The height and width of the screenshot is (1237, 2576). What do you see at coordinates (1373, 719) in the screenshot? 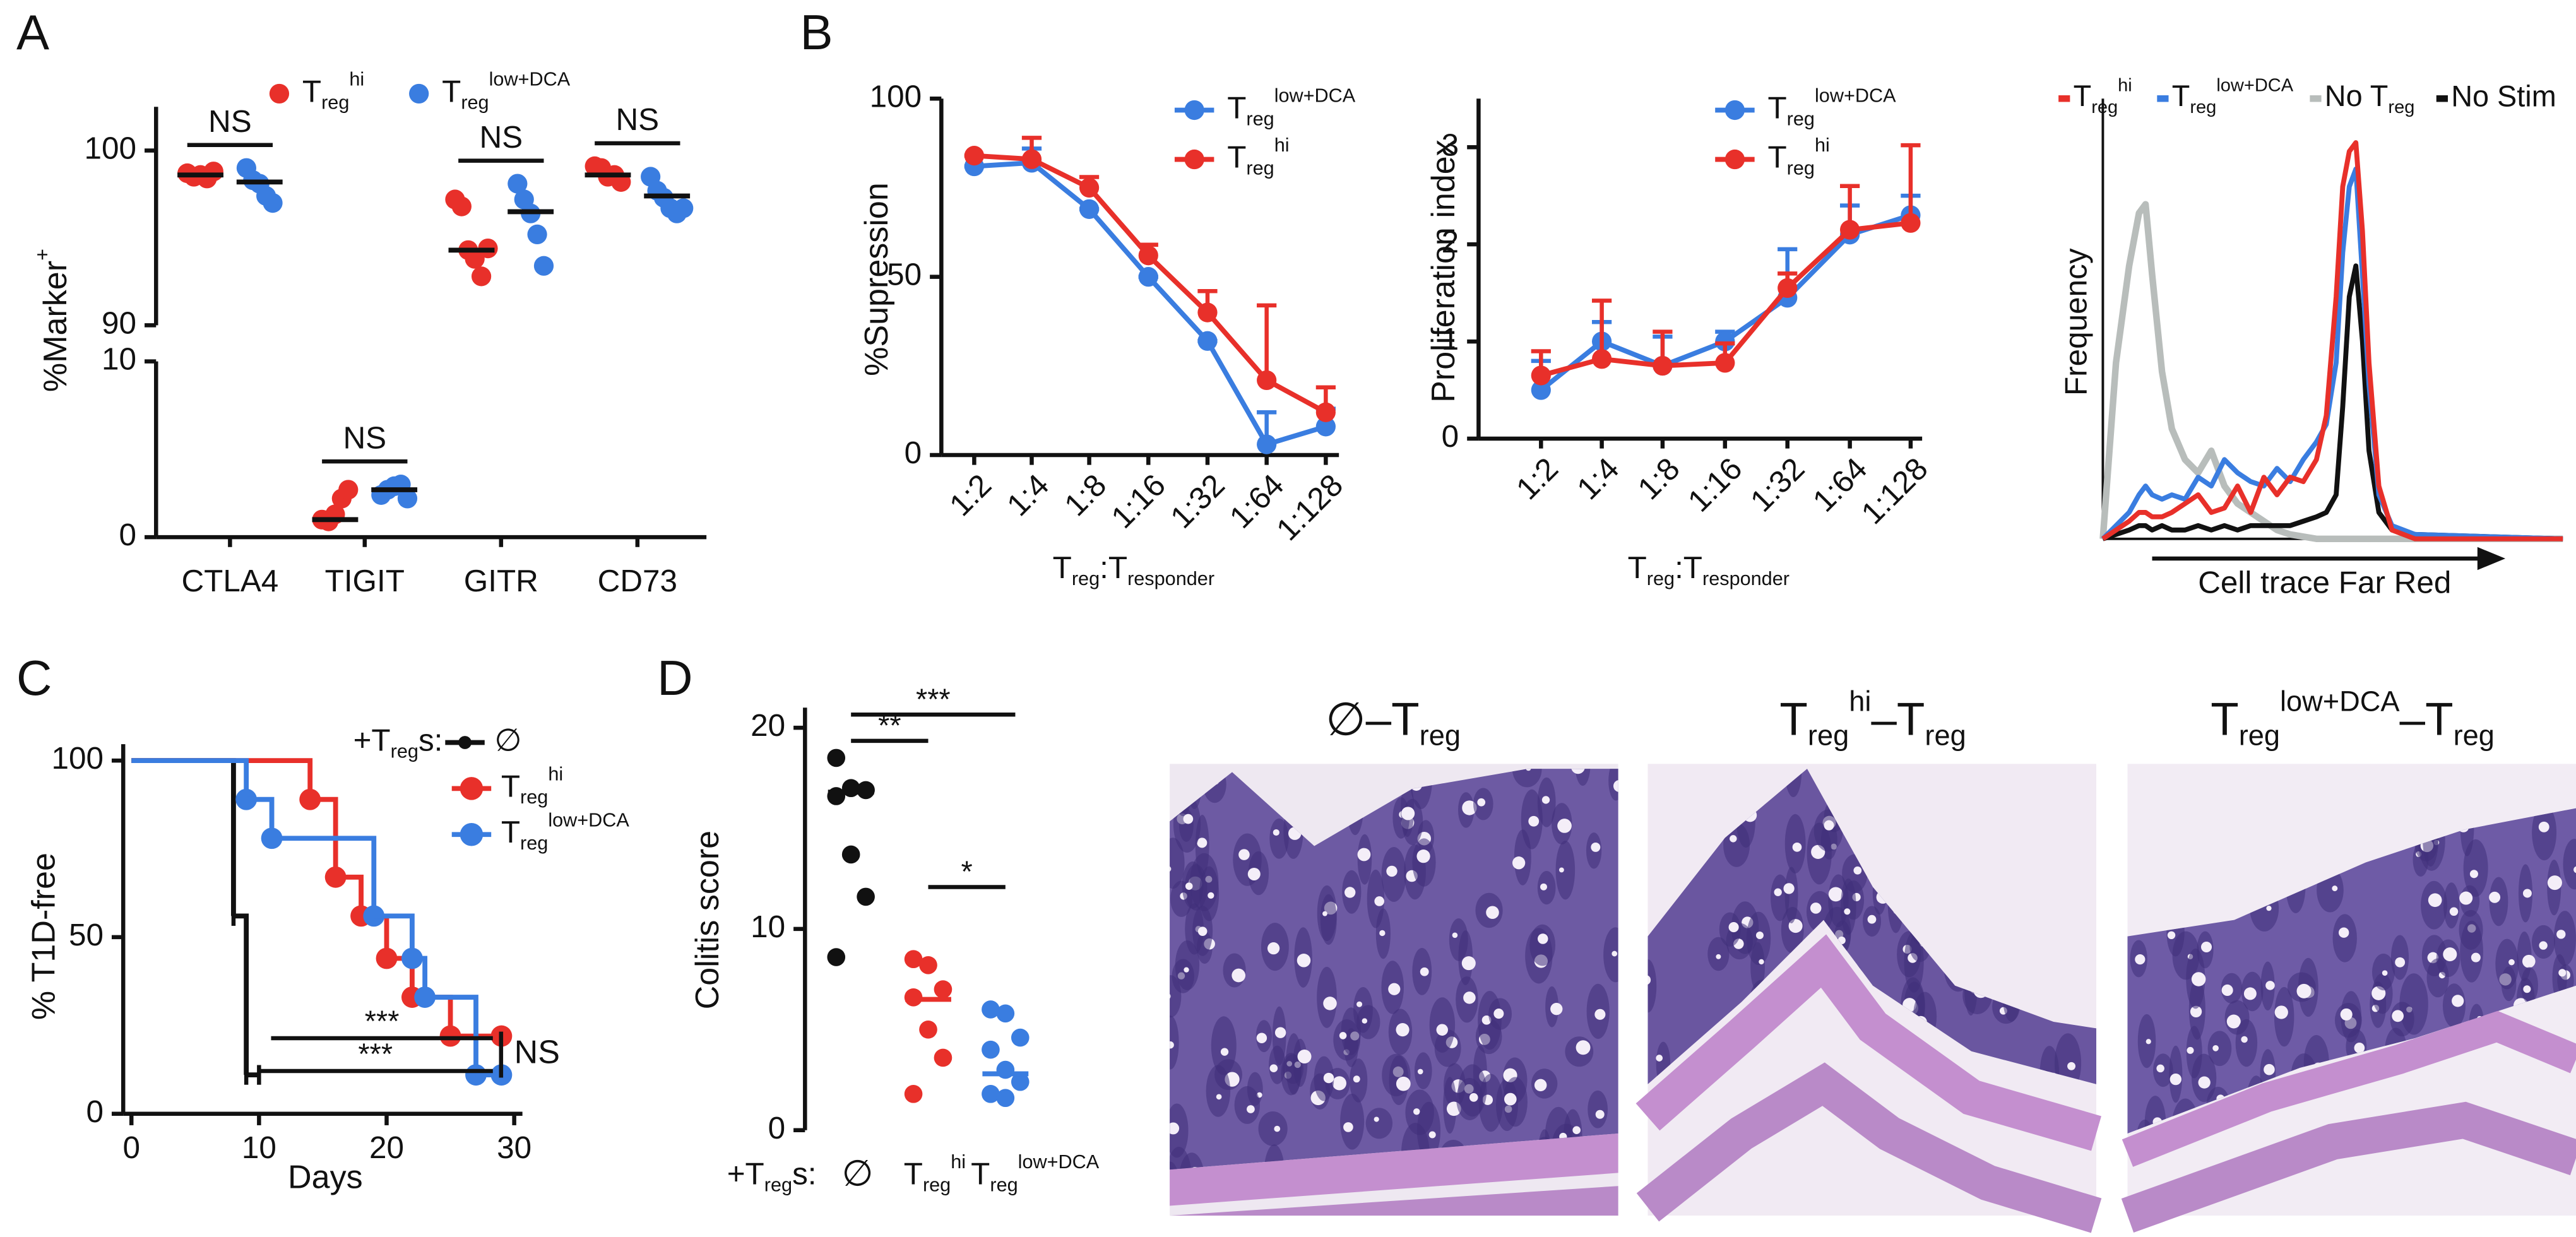
I see `text-part: ∅–T` at bounding box center [1373, 719].